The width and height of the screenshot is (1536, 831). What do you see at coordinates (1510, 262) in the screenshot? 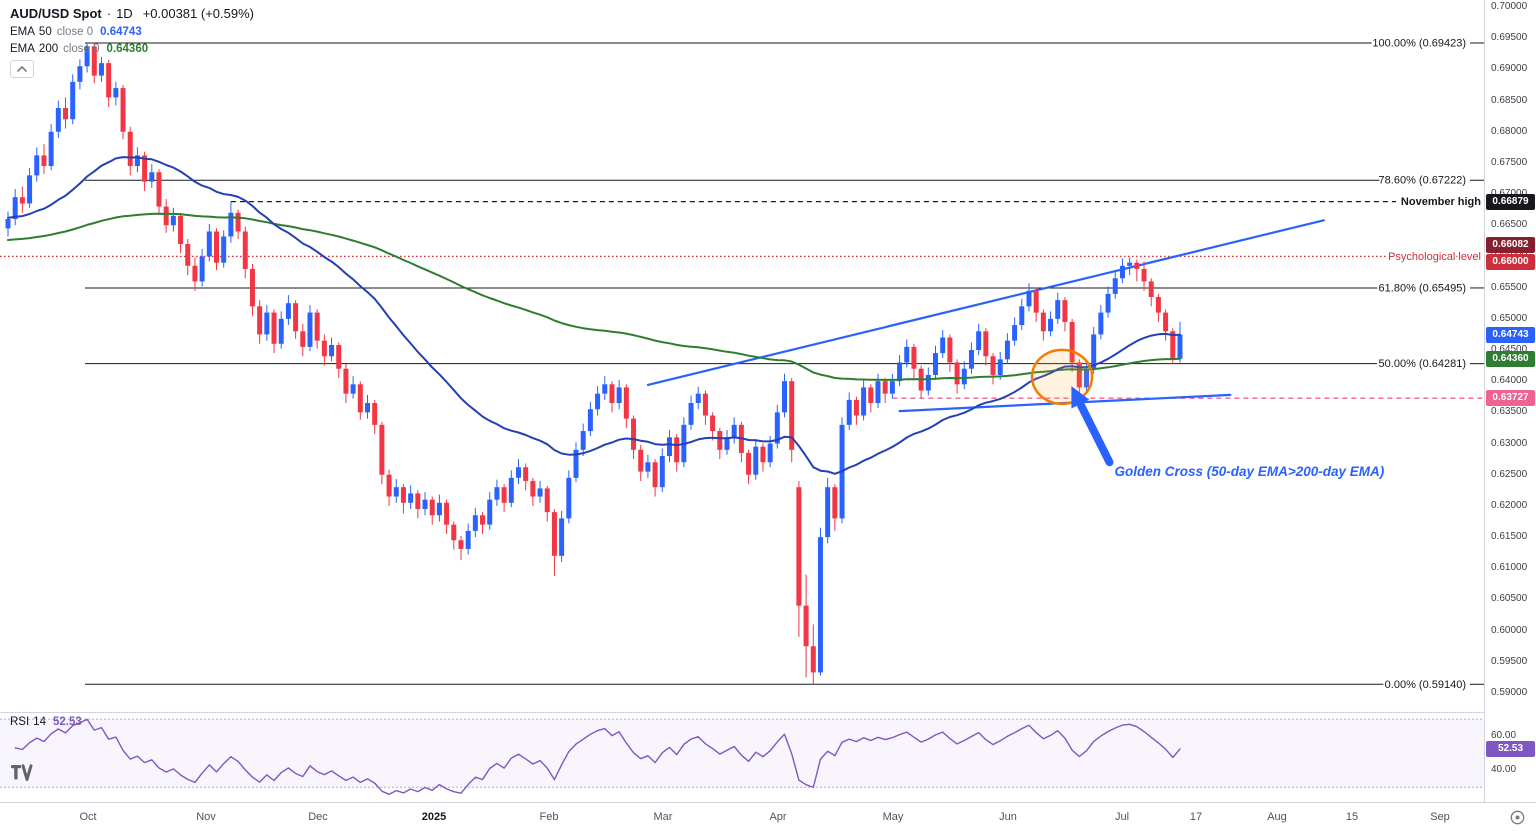
I see `price-badge: 0.66000` at bounding box center [1510, 262].